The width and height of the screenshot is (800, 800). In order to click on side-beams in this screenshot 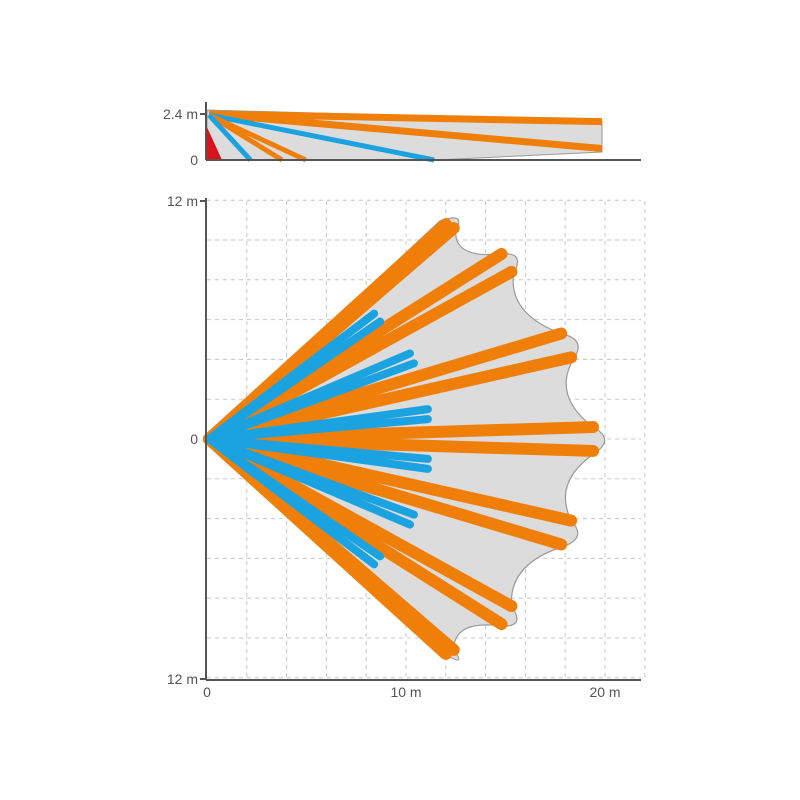, I will do `click(405, 136)`.